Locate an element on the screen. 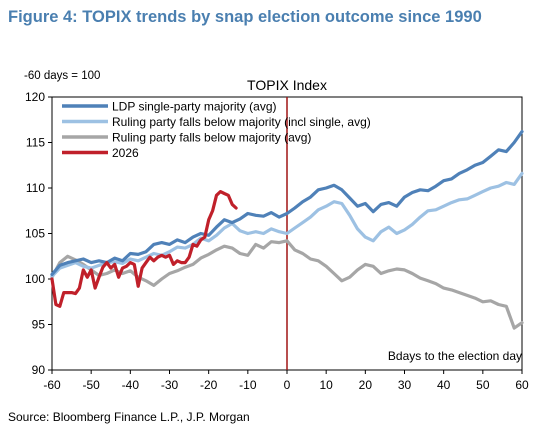 The width and height of the screenshot is (555, 439). y-tick-label: 100 is located at coordinates (35, 279).